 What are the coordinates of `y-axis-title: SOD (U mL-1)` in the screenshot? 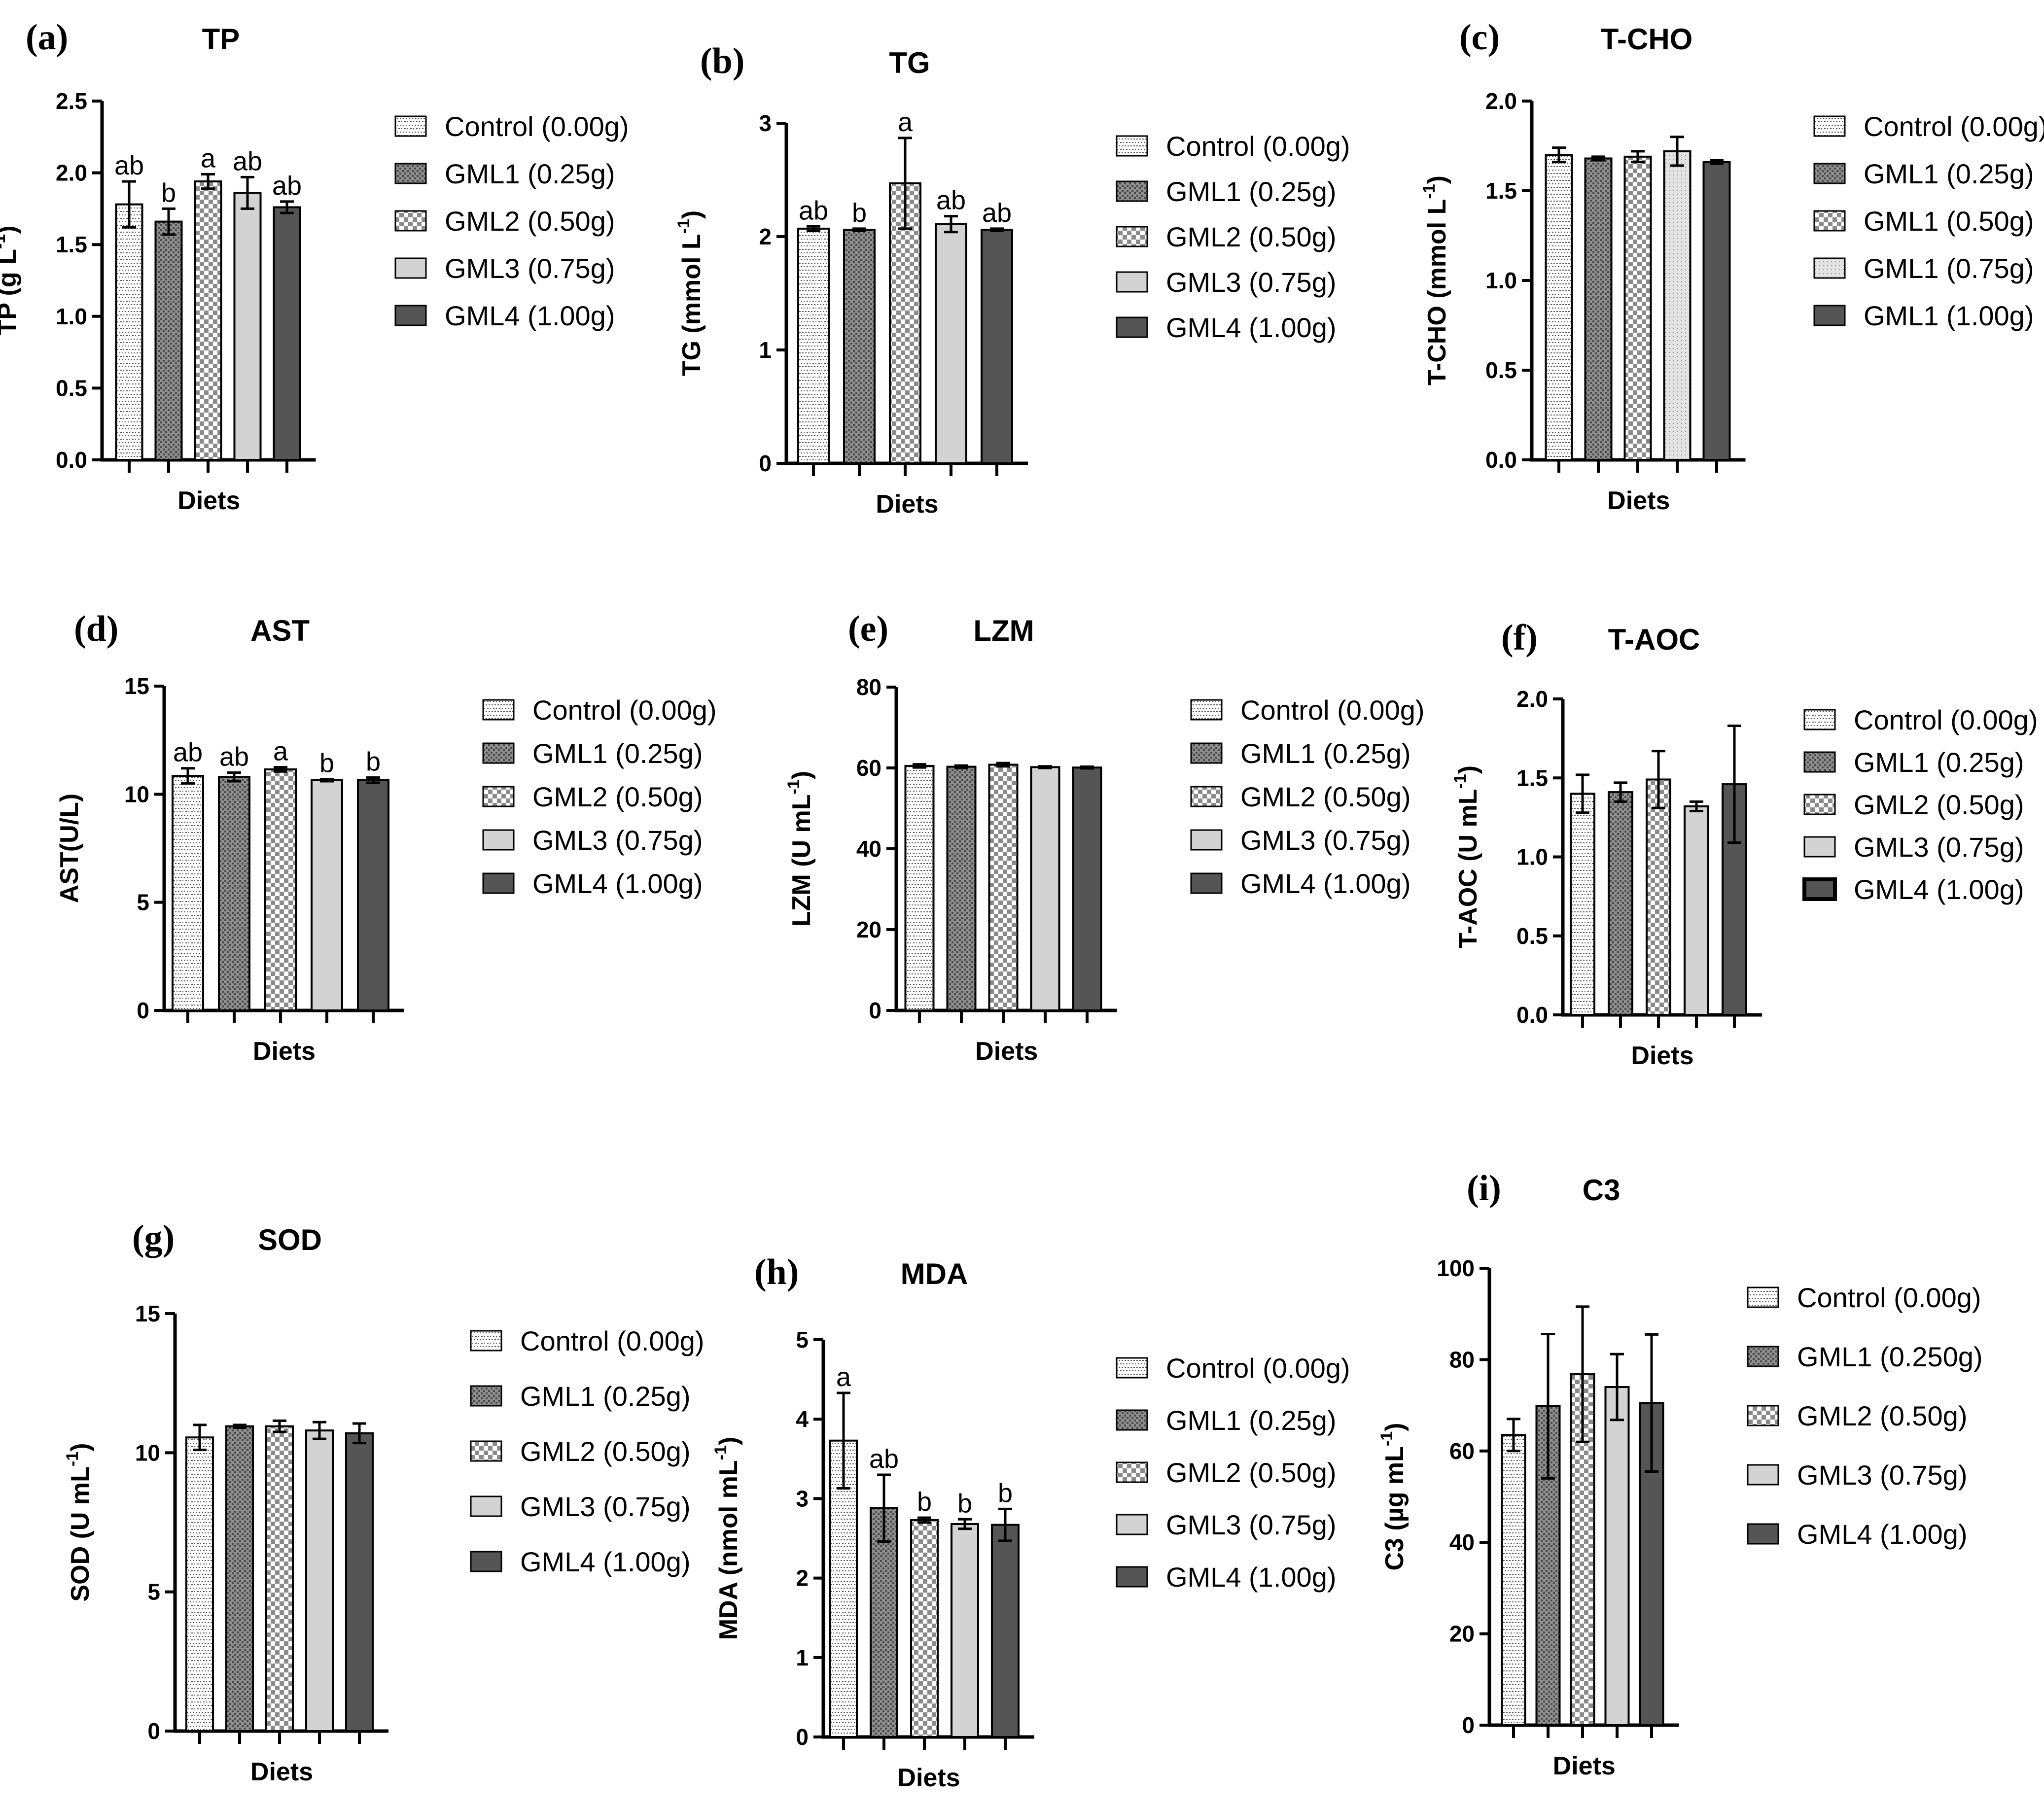 It's located at (79, 1522).